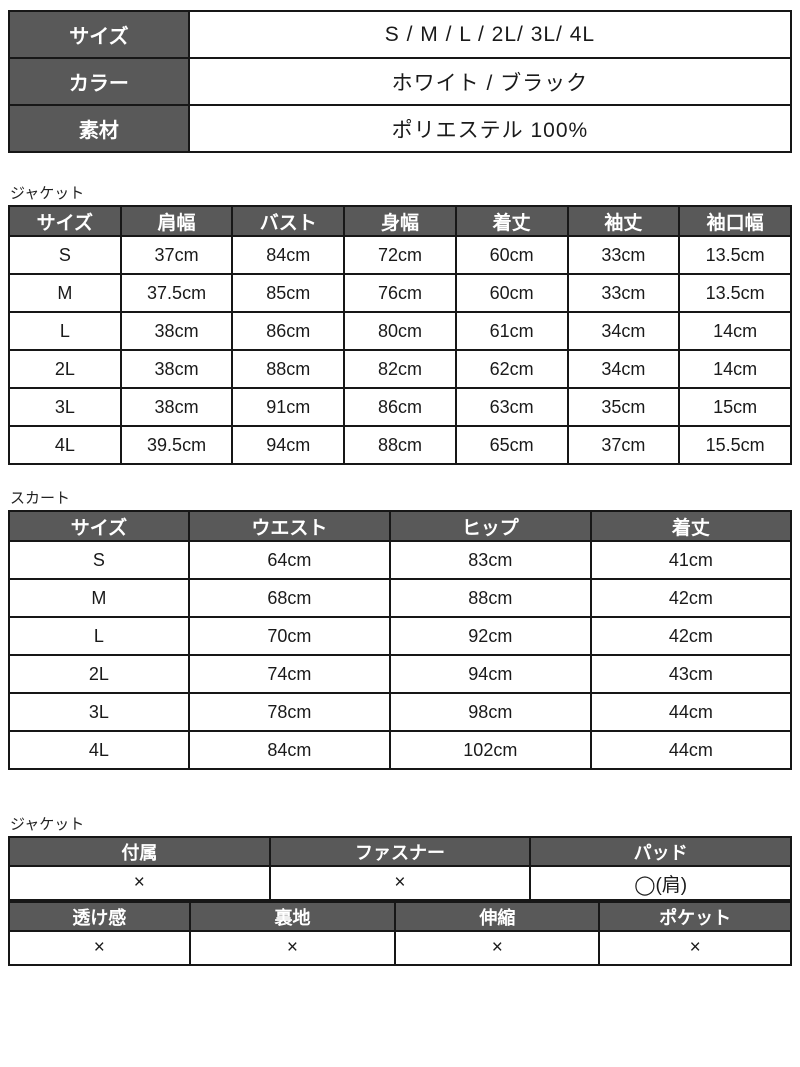 The width and height of the screenshot is (800, 1067). I want to click on size-cell: L, so click(65, 331).